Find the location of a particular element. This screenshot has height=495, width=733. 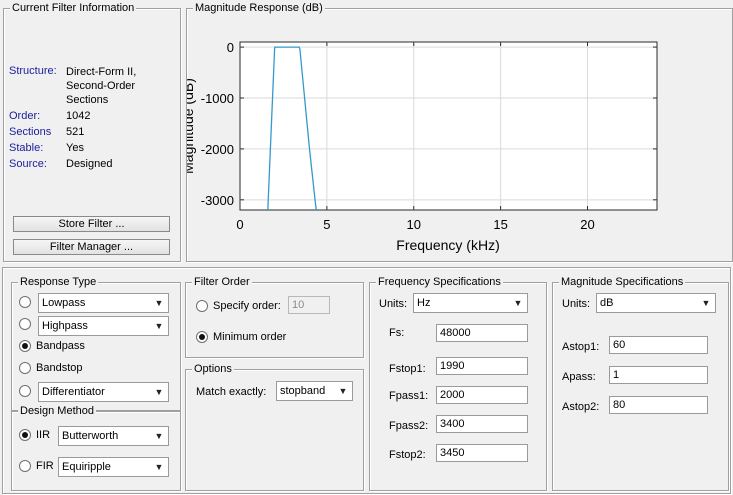

match-exactly-value: stopband is located at coordinates (303, 391).